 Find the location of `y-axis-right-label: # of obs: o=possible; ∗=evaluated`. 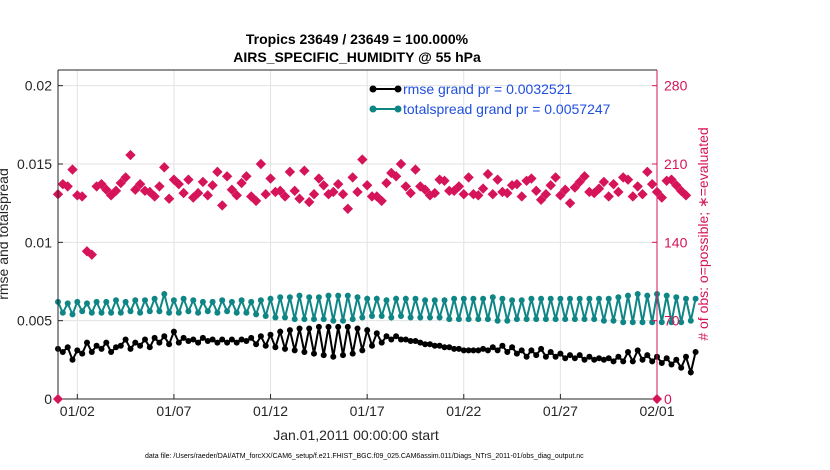

y-axis-right-label: # of obs: o=possible; ∗=evaluated is located at coordinates (703, 233).